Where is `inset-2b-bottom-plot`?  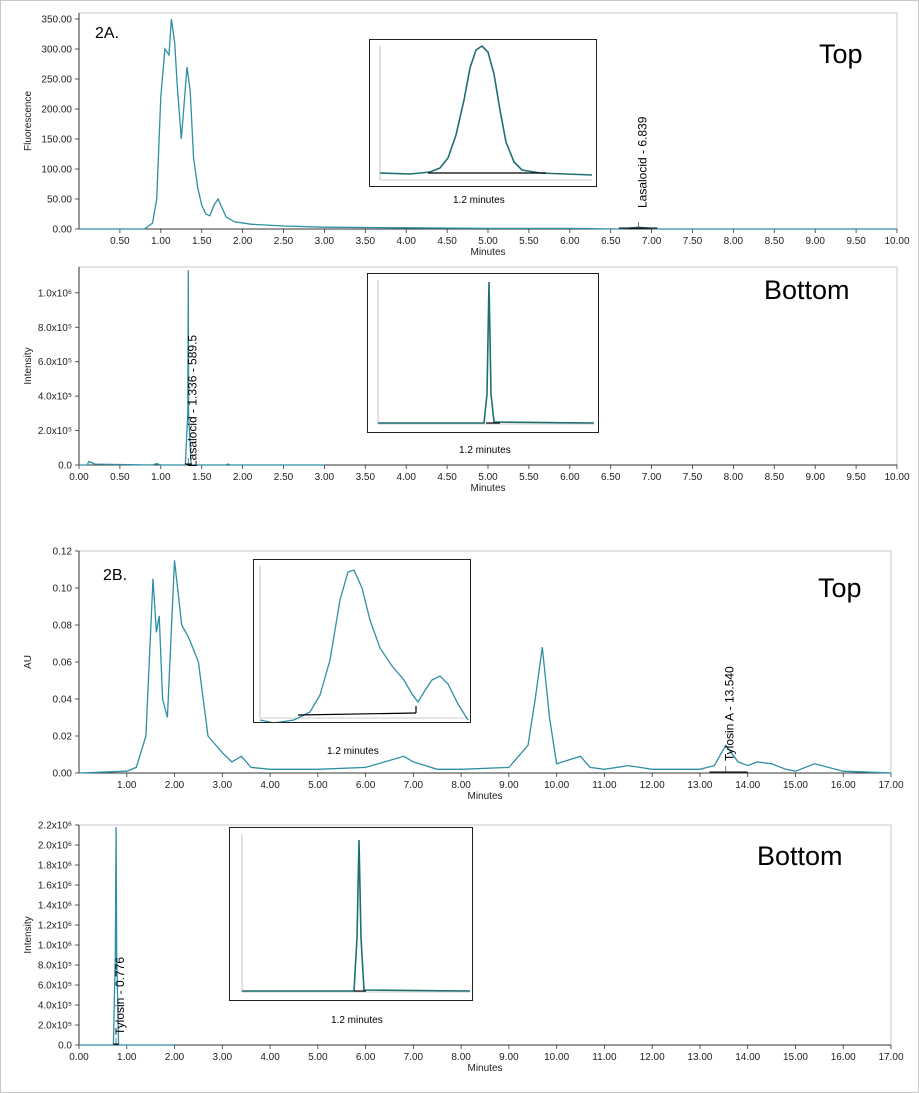 inset-2b-bottom-plot is located at coordinates (356, 913).